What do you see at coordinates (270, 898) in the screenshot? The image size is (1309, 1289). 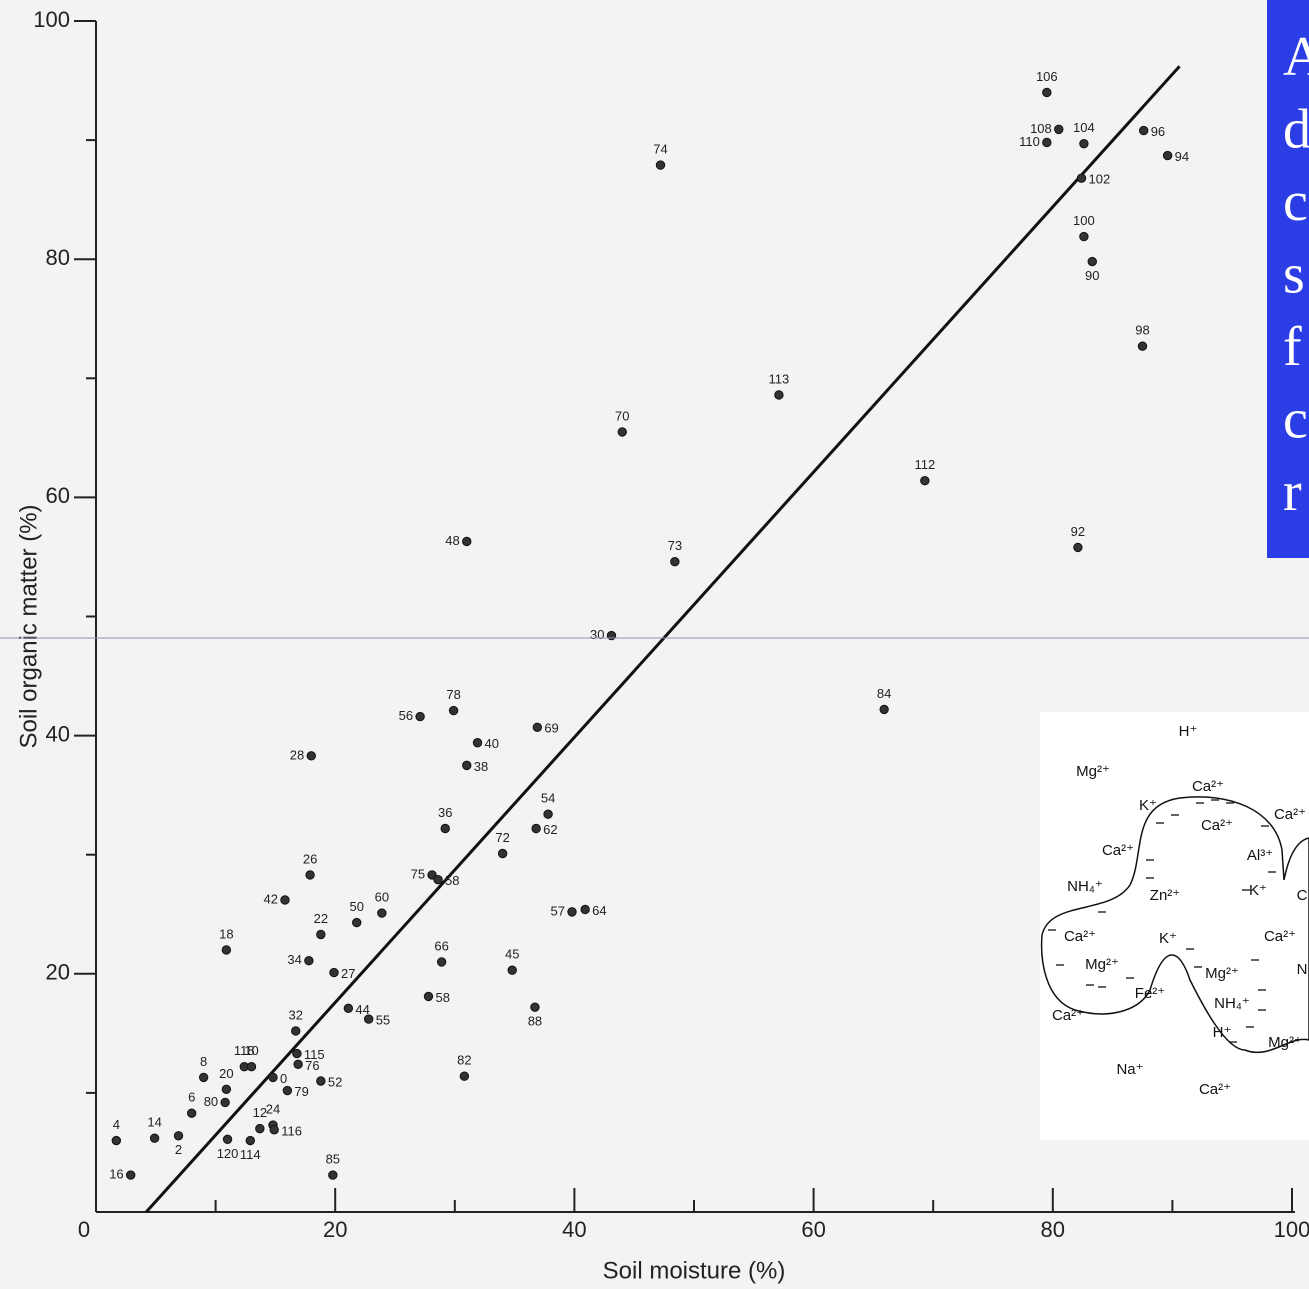 I see `point-label: 42` at bounding box center [270, 898].